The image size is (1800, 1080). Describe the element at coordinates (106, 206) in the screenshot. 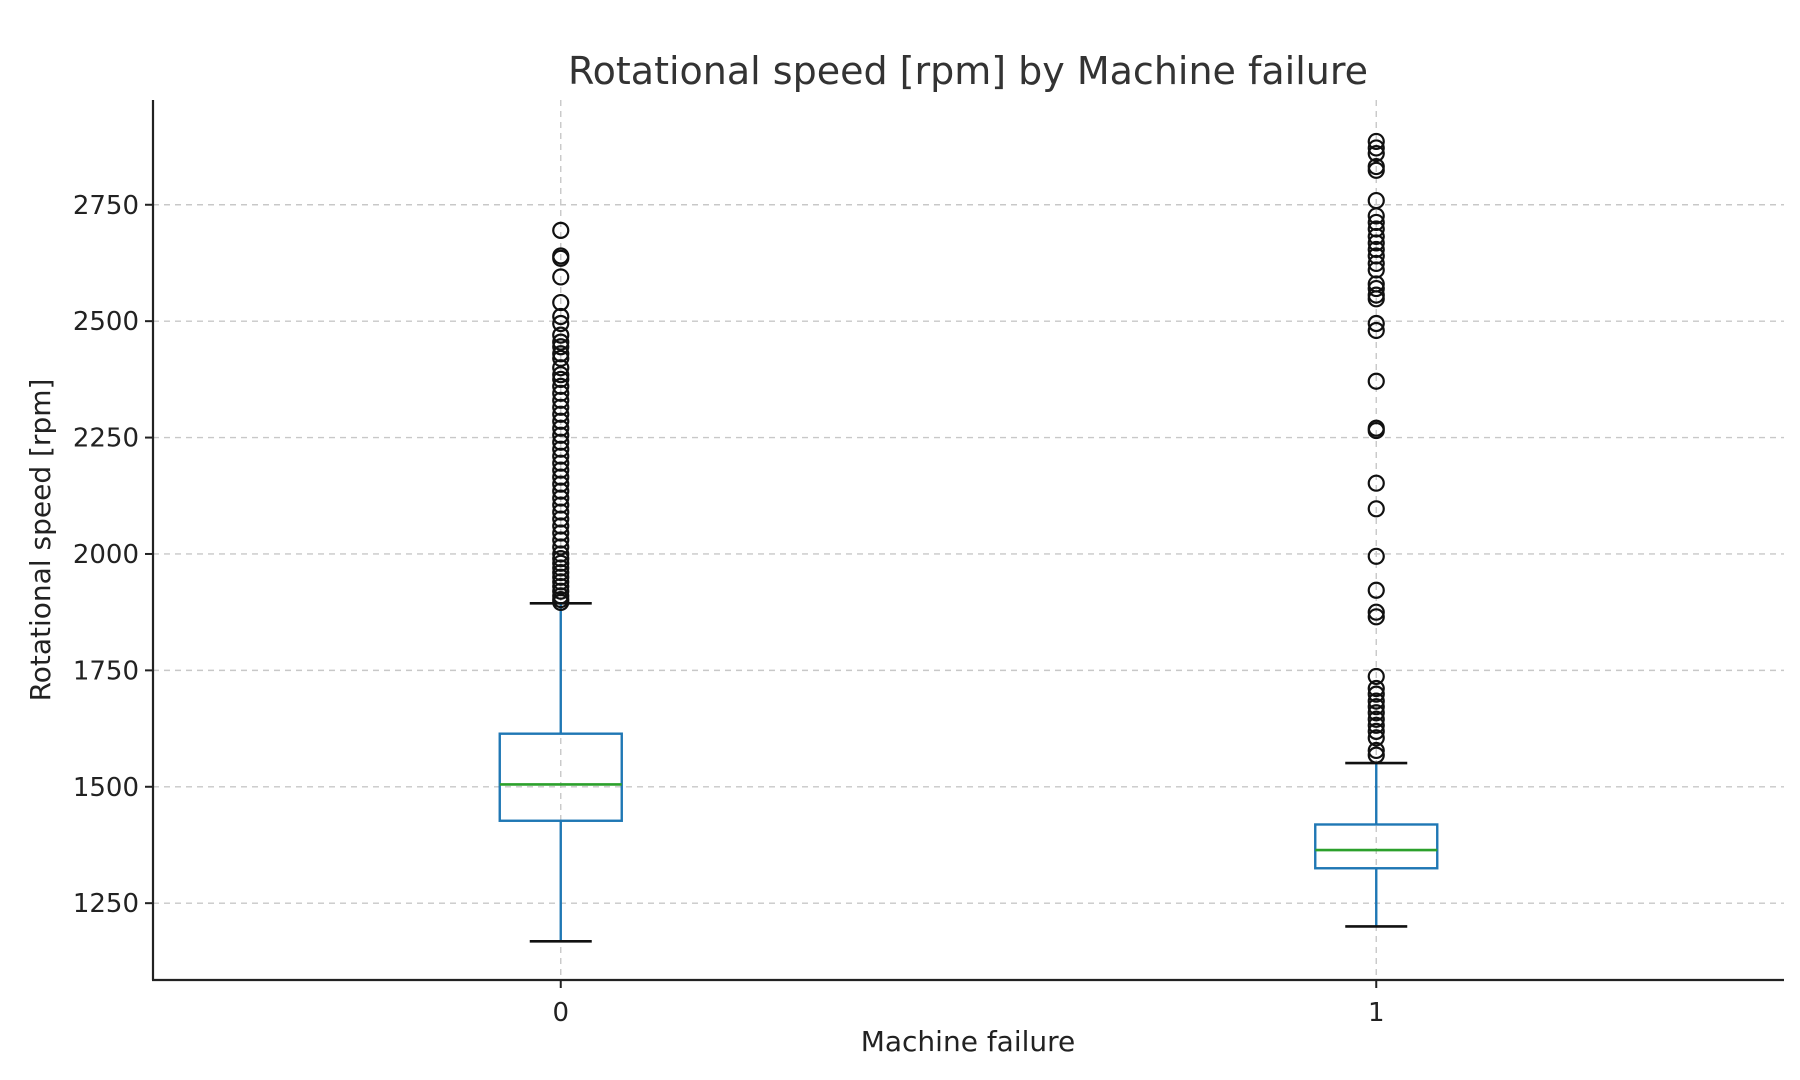

I see `y-tick-label: 2750` at that location.